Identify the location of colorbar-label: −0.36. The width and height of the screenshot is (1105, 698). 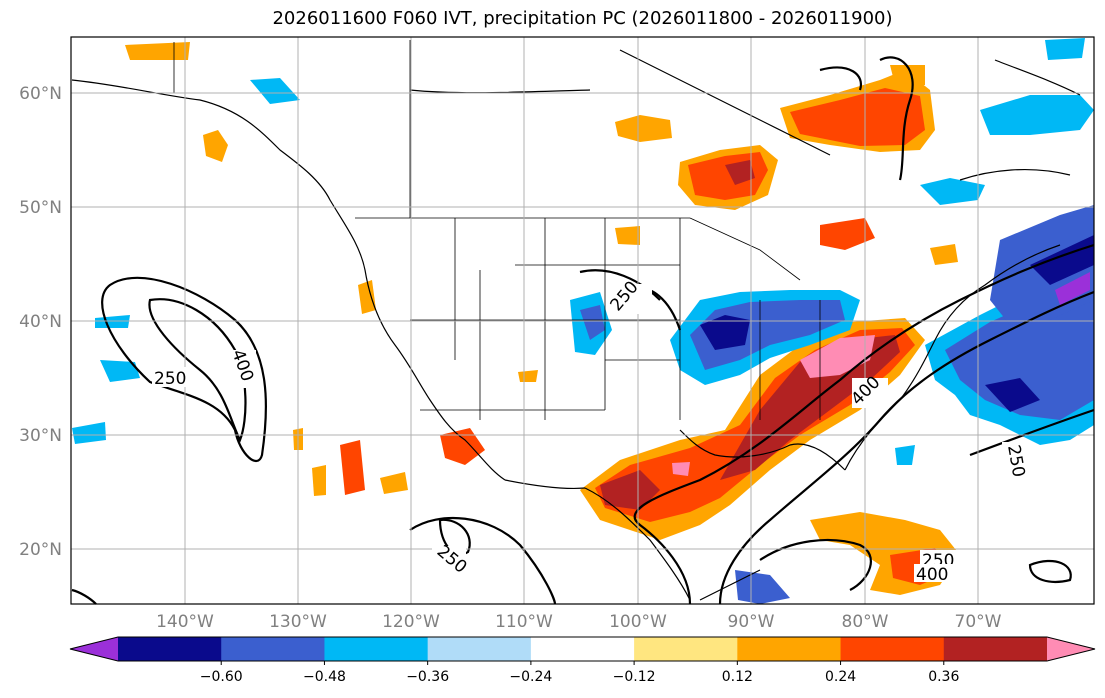
(427, 677).